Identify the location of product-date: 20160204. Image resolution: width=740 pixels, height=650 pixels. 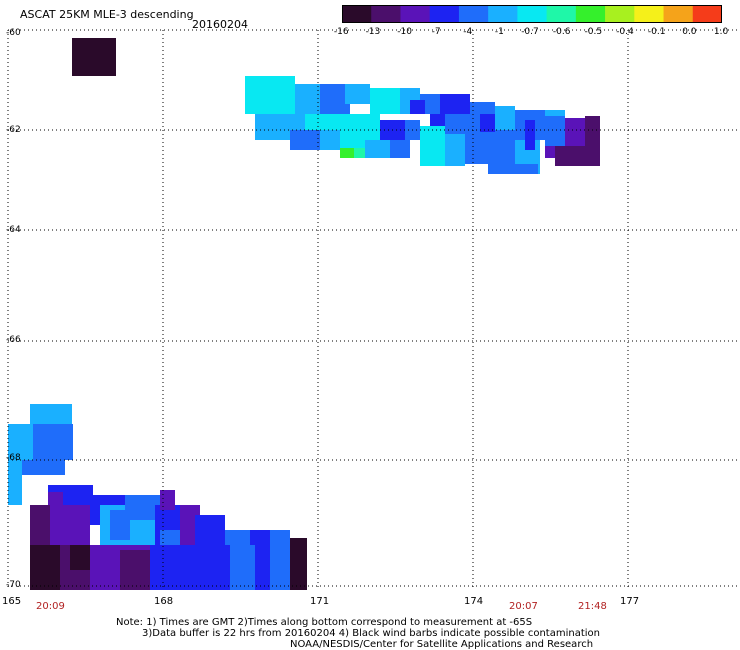
(220, 24).